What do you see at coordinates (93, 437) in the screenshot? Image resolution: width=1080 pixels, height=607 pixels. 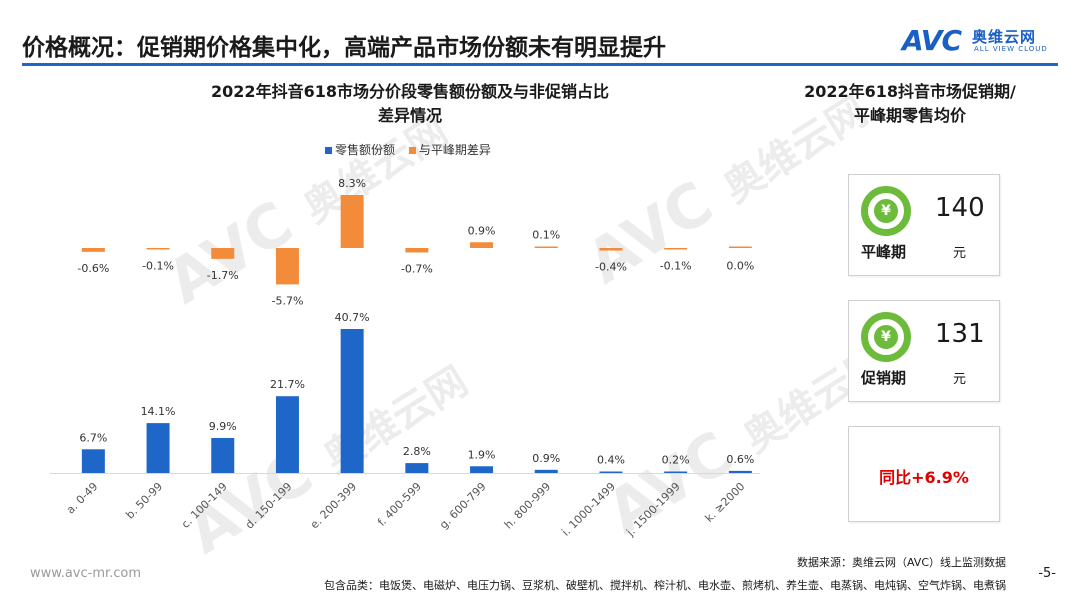 I see `share-data-label: 6.7%` at bounding box center [93, 437].